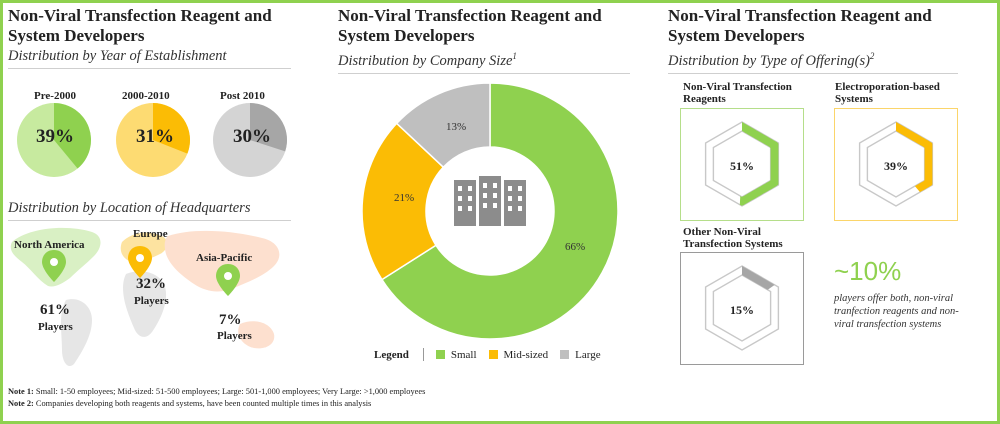 Image resolution: width=1000 pixels, height=424 pixels. What do you see at coordinates (887, 93) in the screenshot?
I see `offering-label-electroporation: Electroporation-based Systems` at bounding box center [887, 93].